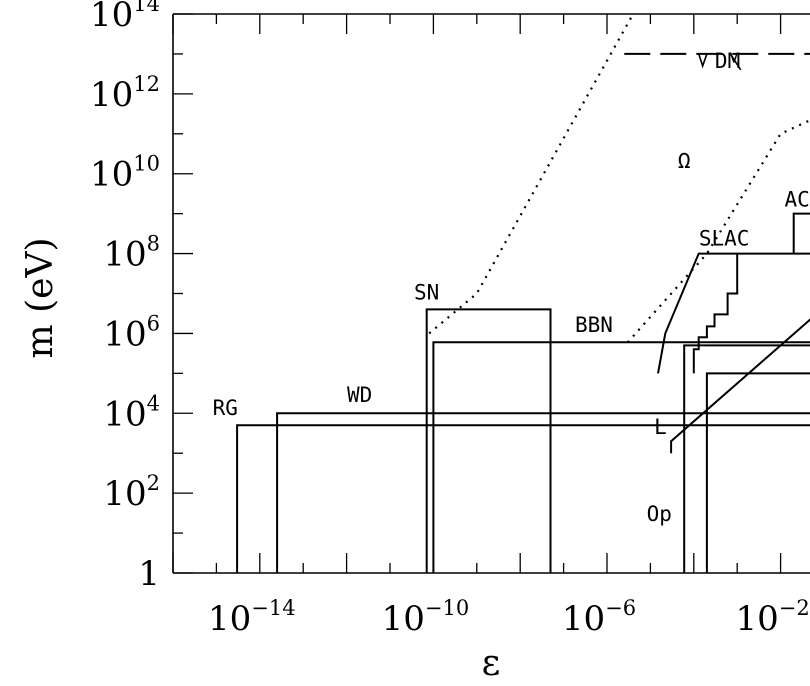  What do you see at coordinates (796, 200) in the screenshot?
I see `region-label: AC` at bounding box center [796, 200].